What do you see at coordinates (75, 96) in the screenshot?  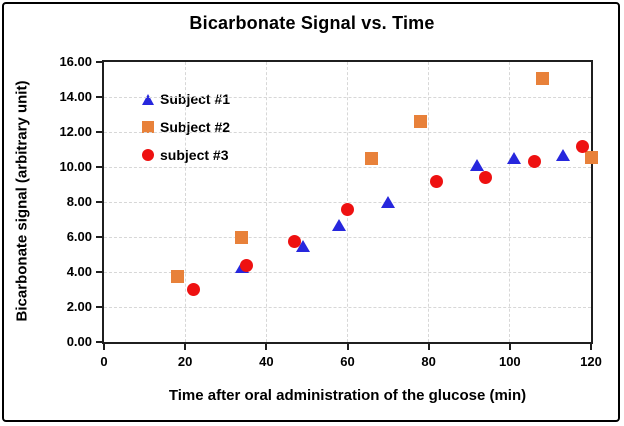 I see `y-tick-label: 14.00` at bounding box center [75, 96].